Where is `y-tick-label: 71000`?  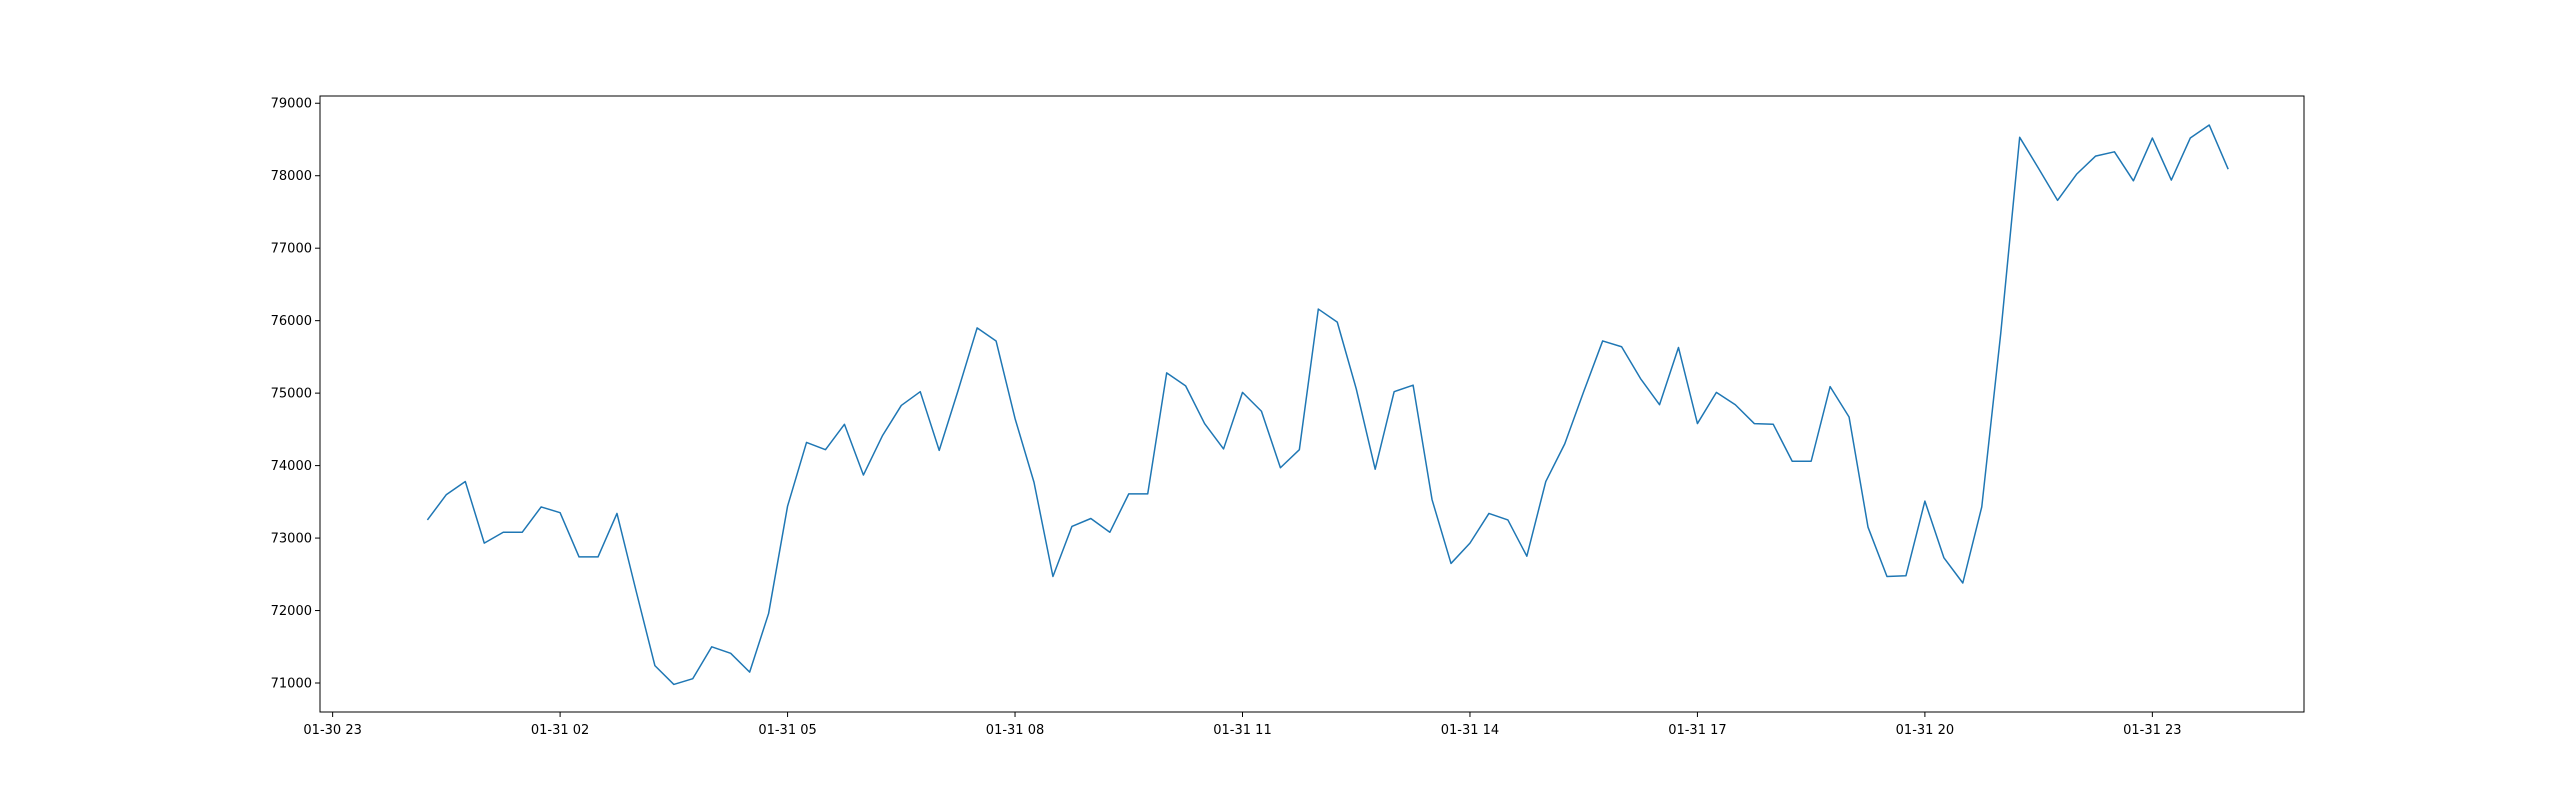 y-tick-label: 71000 is located at coordinates (291, 684).